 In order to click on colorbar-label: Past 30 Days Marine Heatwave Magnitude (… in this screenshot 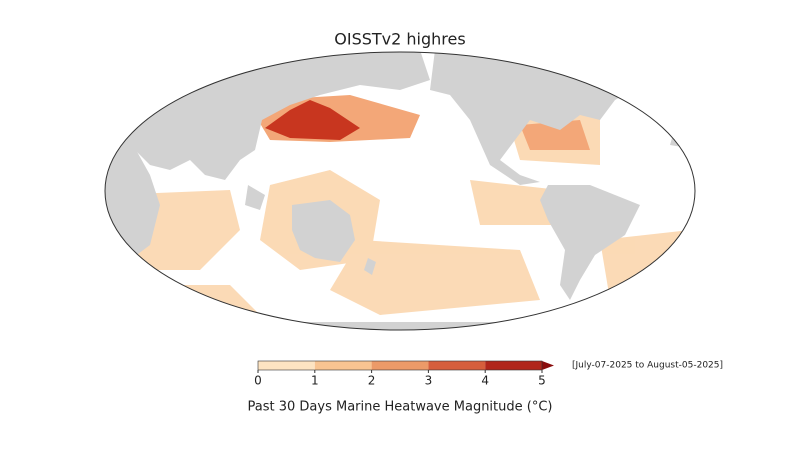, I will do `click(400, 407)`.